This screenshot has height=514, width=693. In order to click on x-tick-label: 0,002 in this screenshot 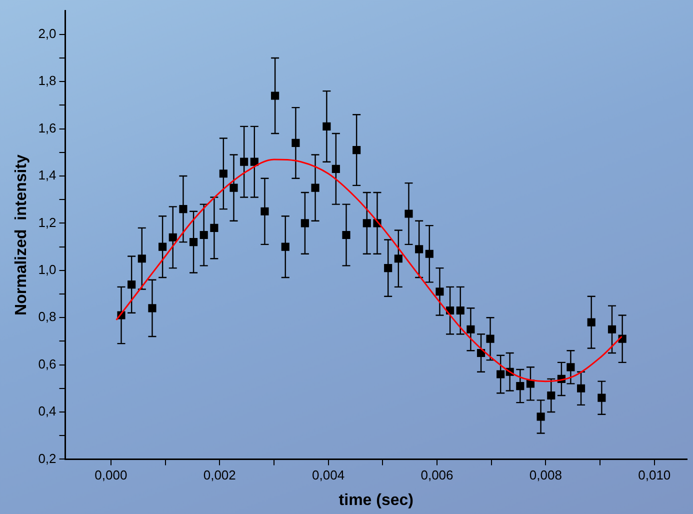, I will do `click(219, 475)`.